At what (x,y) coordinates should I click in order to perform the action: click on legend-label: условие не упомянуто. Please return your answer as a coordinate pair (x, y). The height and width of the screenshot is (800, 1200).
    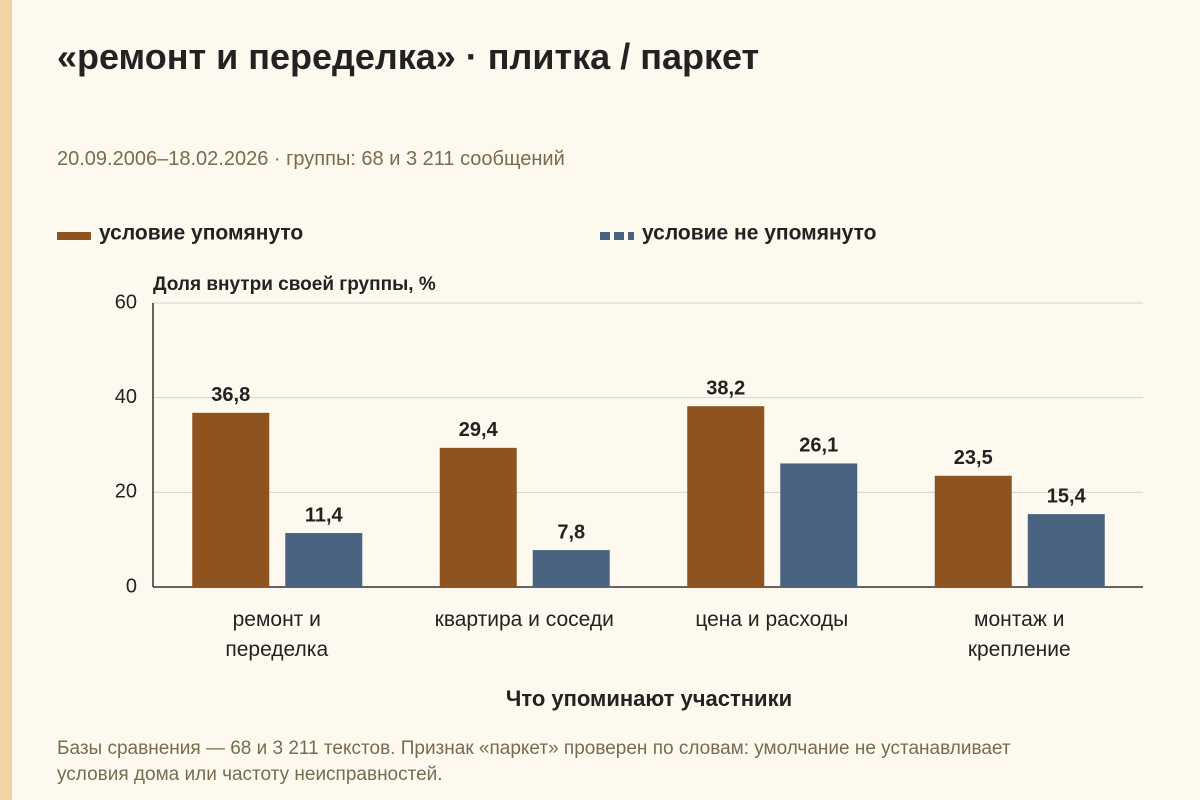
    Looking at the image, I should click on (759, 233).